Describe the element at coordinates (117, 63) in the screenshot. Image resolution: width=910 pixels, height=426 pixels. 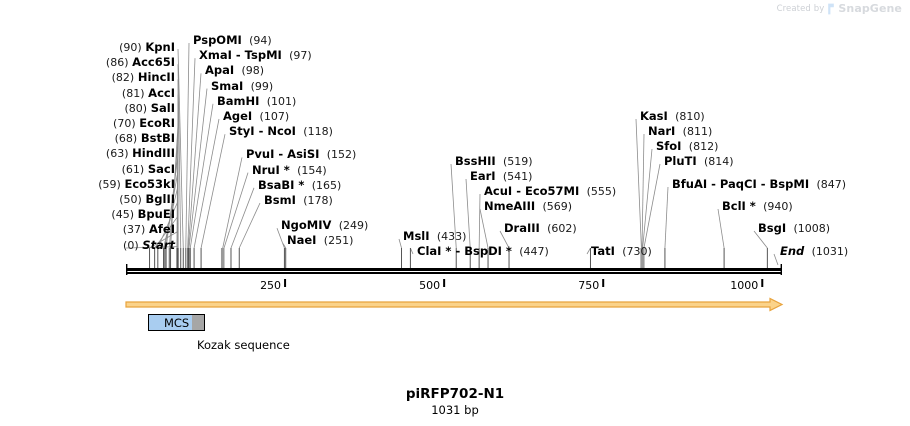
I see `enzyme-position: (86)` at that location.